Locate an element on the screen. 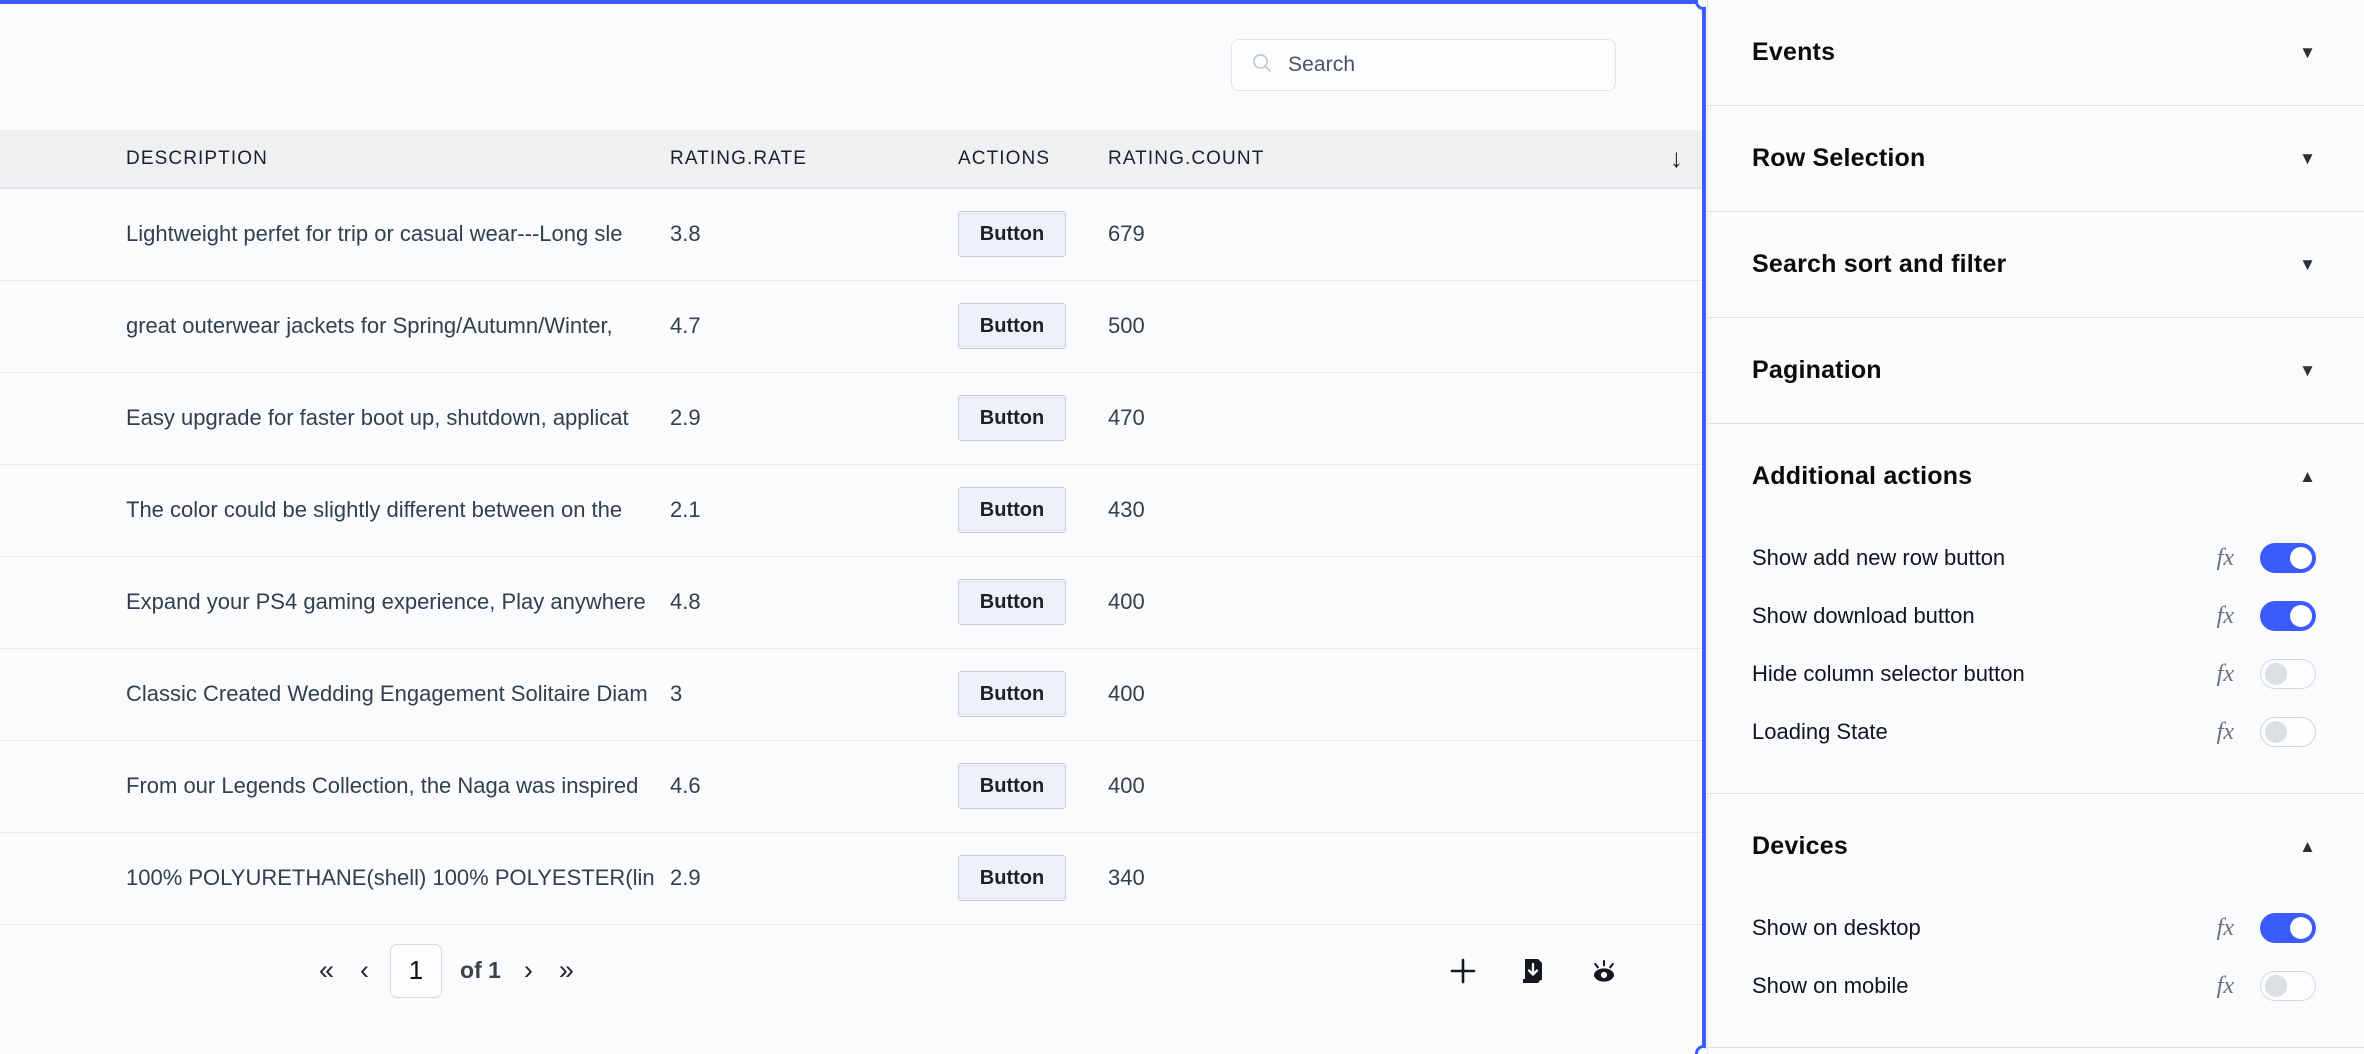 The image size is (2364, 1054). add-row-icon is located at coordinates (1463, 971).